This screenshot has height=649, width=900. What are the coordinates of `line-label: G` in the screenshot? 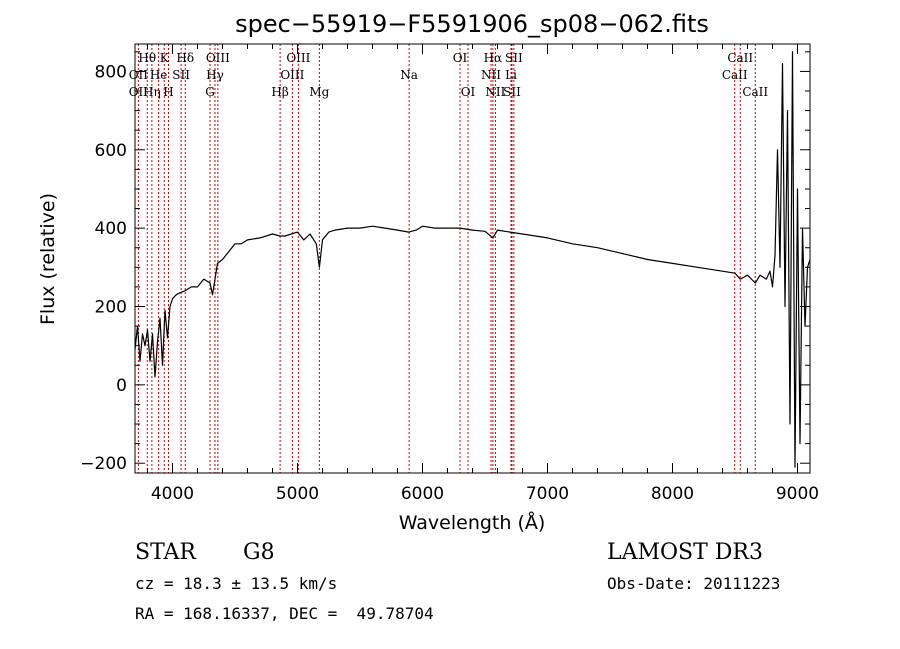 It's located at (210, 92).